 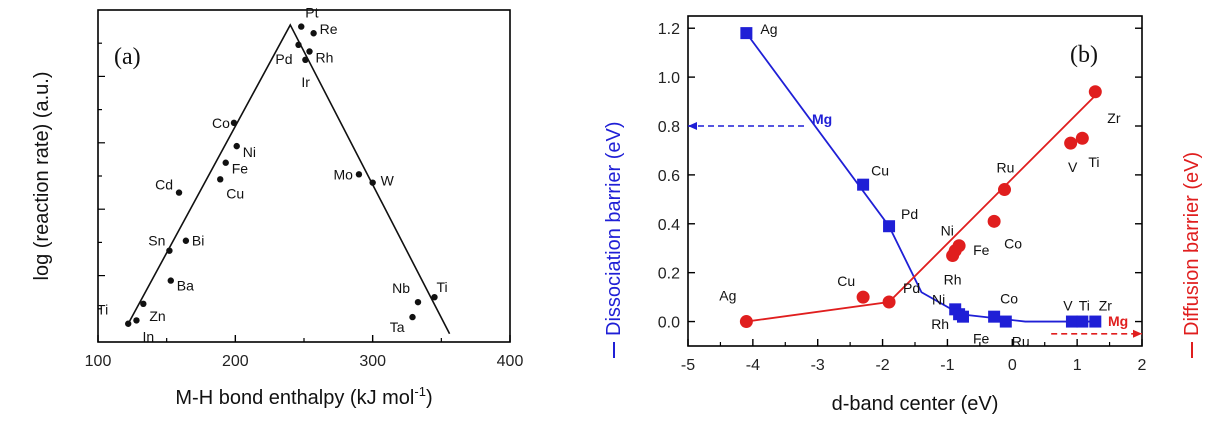 I want to click on panel-b-point-label-dissociation-barrier-cu: Cu, so click(x=880, y=171).